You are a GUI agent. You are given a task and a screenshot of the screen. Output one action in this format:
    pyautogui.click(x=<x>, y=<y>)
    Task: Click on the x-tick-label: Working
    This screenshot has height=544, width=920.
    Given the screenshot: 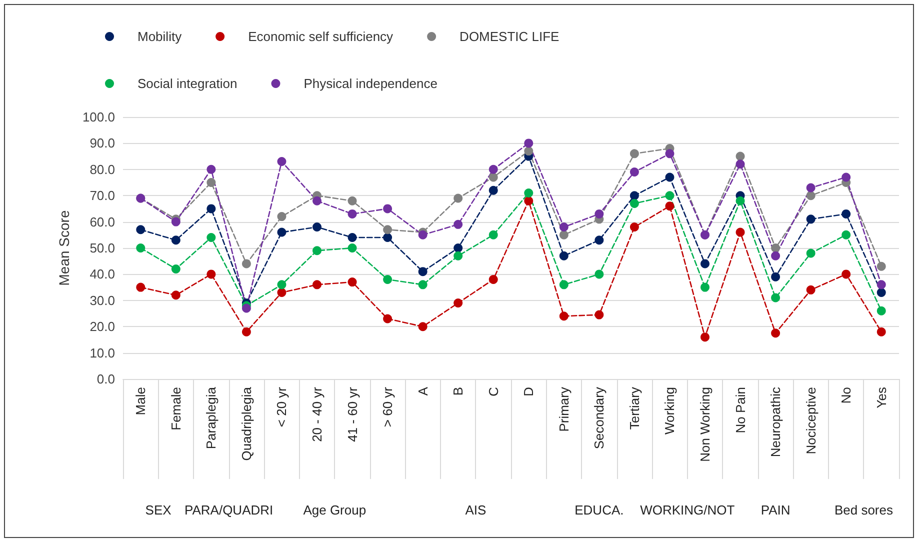 What is the action you would take?
    pyautogui.click(x=670, y=410)
    